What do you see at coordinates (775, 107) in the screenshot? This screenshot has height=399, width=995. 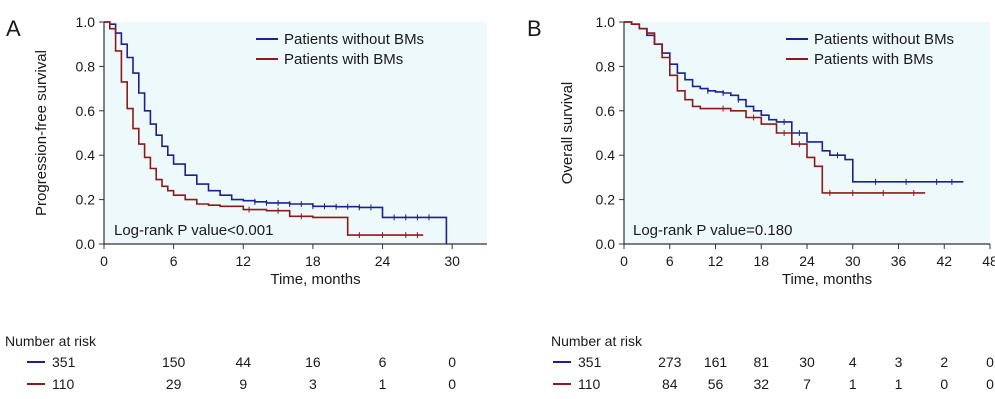 I see `km-curve` at bounding box center [775, 107].